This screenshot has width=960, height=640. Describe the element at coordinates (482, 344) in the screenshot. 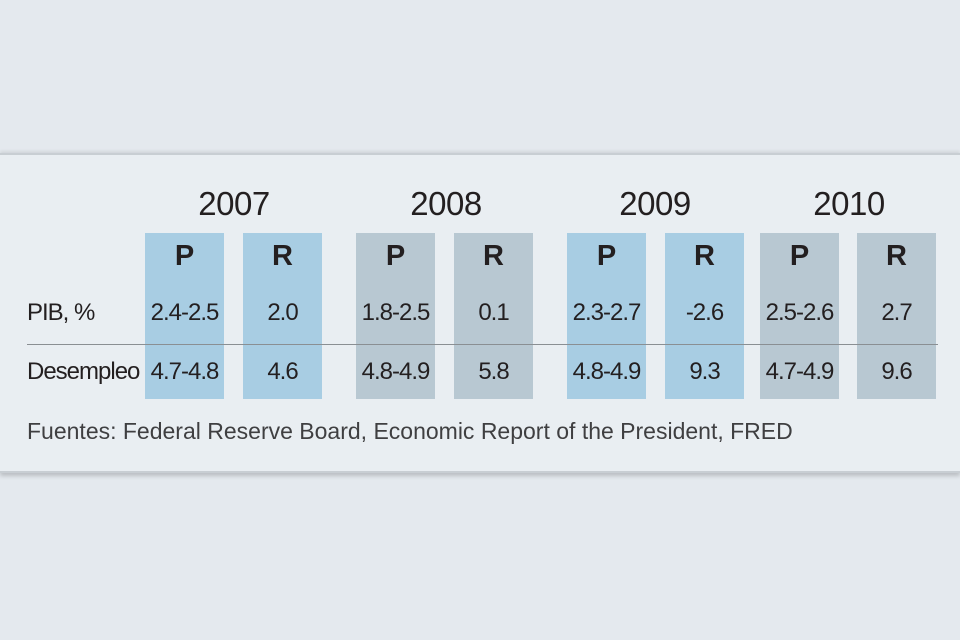

I see `row-divider` at that location.